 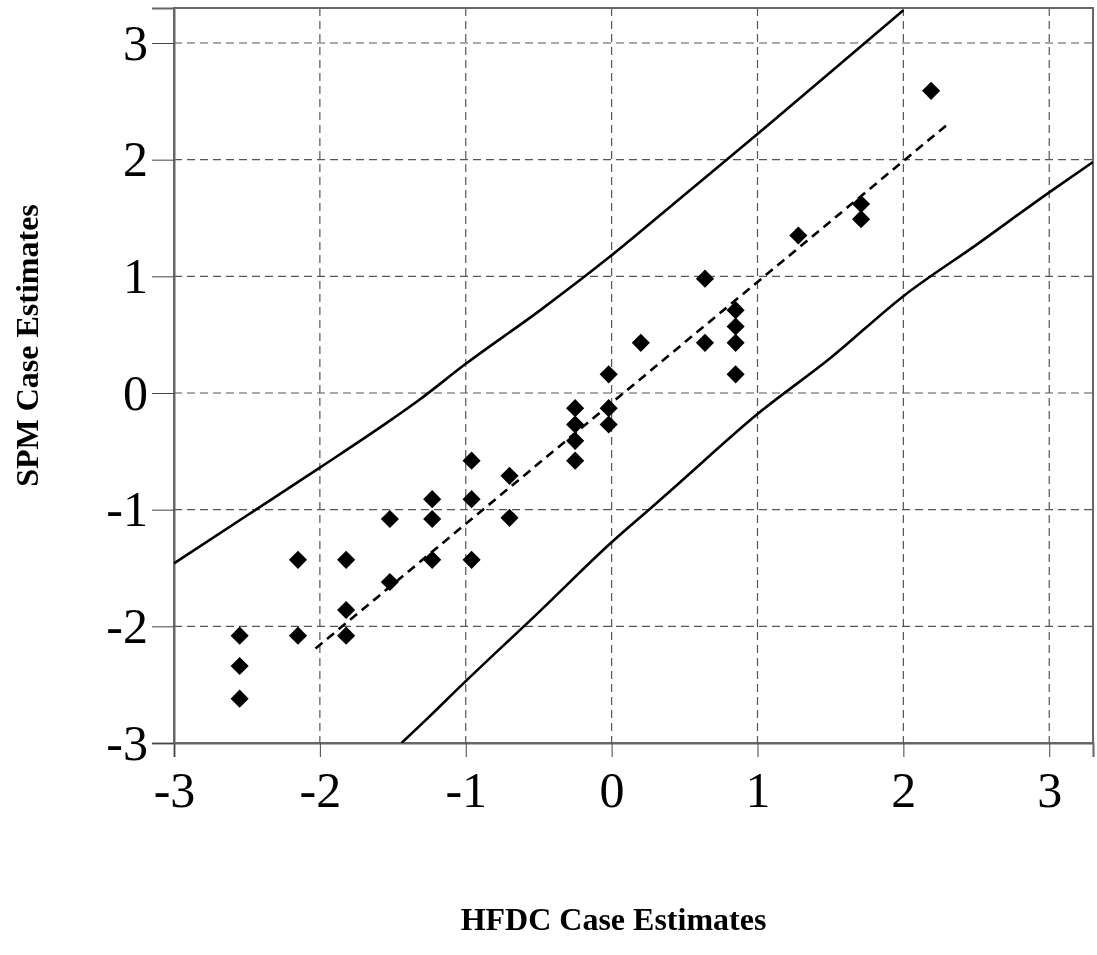 I want to click on x-tick-label: 3, so click(x=1050, y=789).